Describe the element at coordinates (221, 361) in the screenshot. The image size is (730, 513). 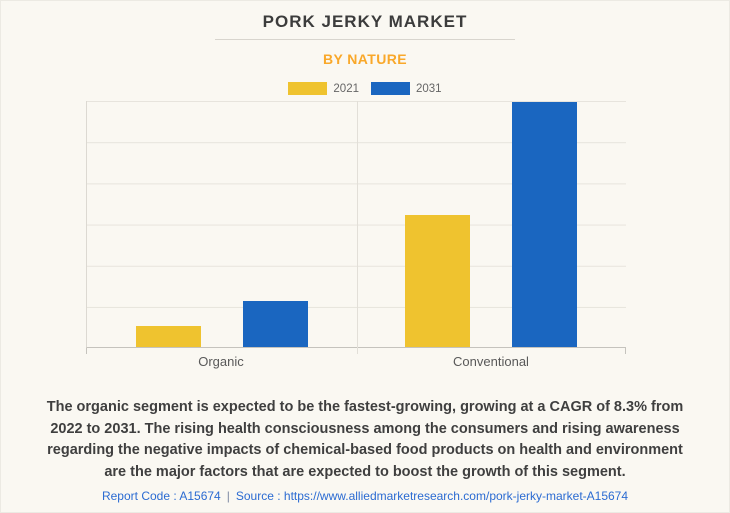
I see `x-axis-label-organic: Organic` at that location.